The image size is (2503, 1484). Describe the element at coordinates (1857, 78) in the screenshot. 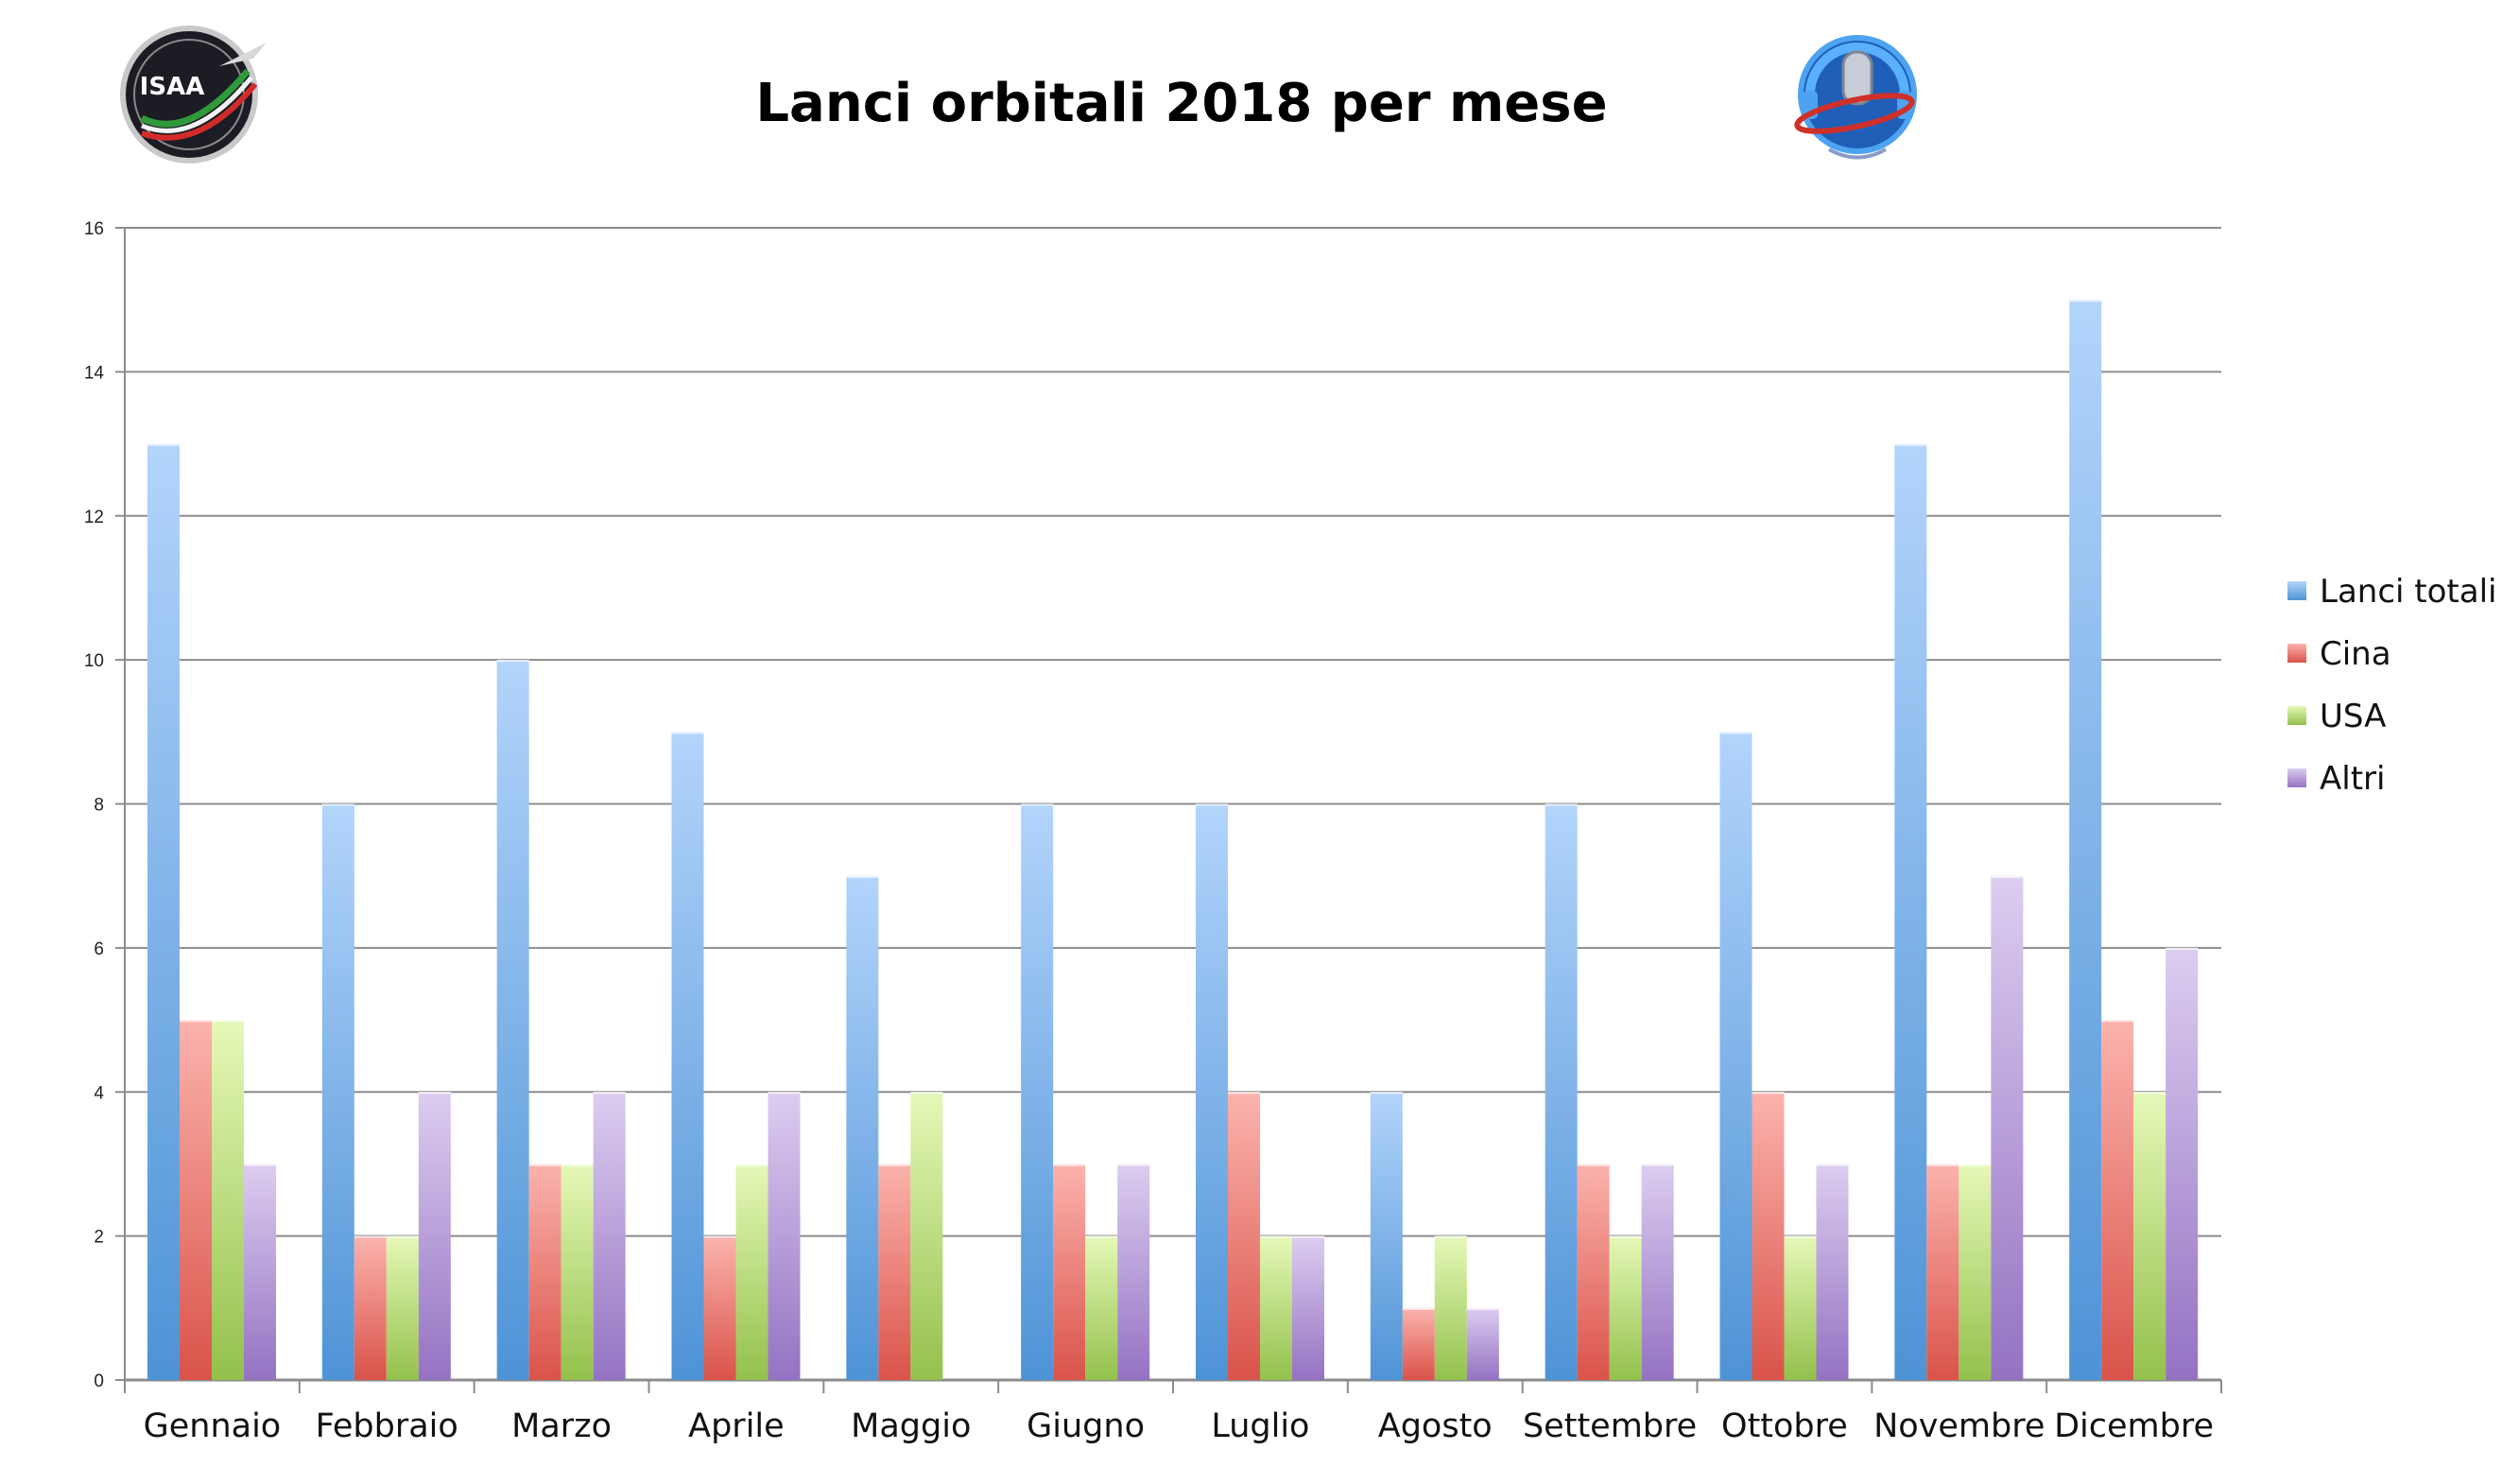

I see `microphone-icon` at that location.